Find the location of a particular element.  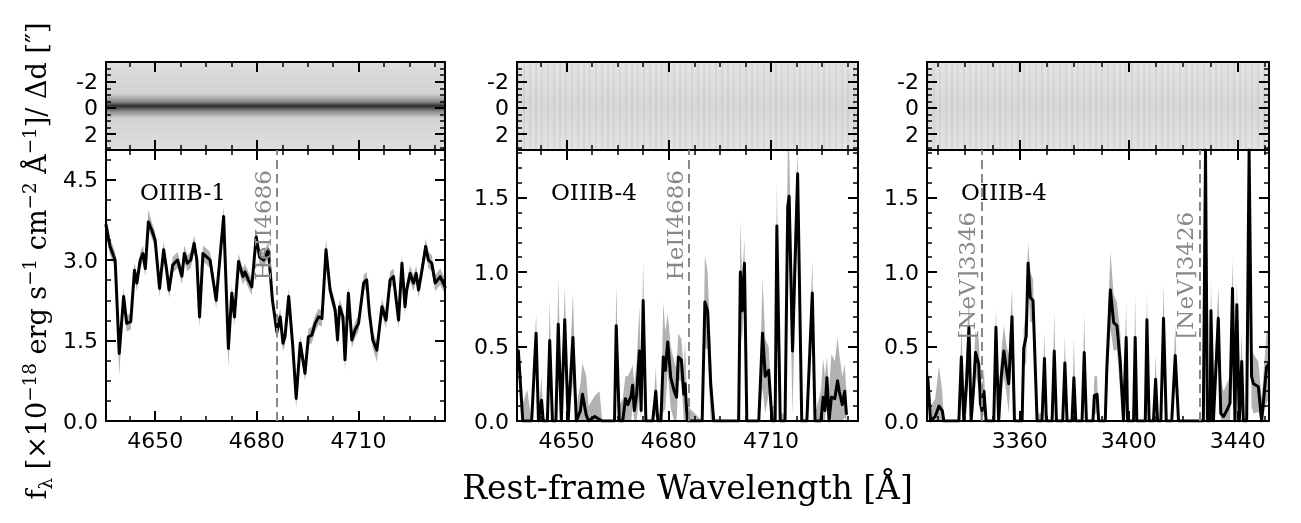

x-axis-title: Rest-frame Wavelength [Å] is located at coordinates (687, 488).